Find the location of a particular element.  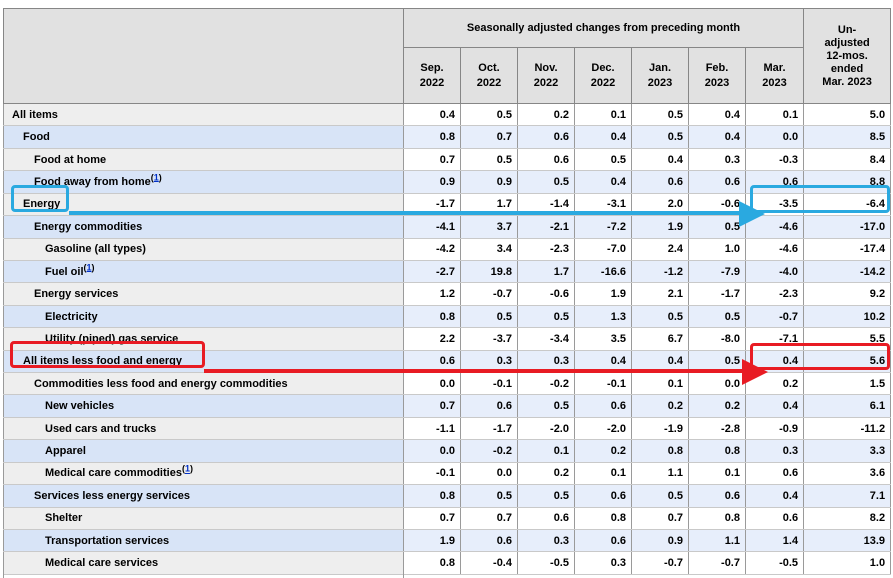

row-label: Electricity is located at coordinates (203, 316).